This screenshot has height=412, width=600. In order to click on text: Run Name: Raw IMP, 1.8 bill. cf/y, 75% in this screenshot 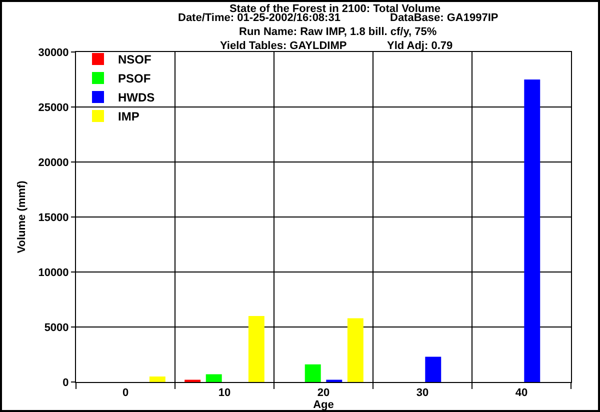, I will do `click(338, 32)`.